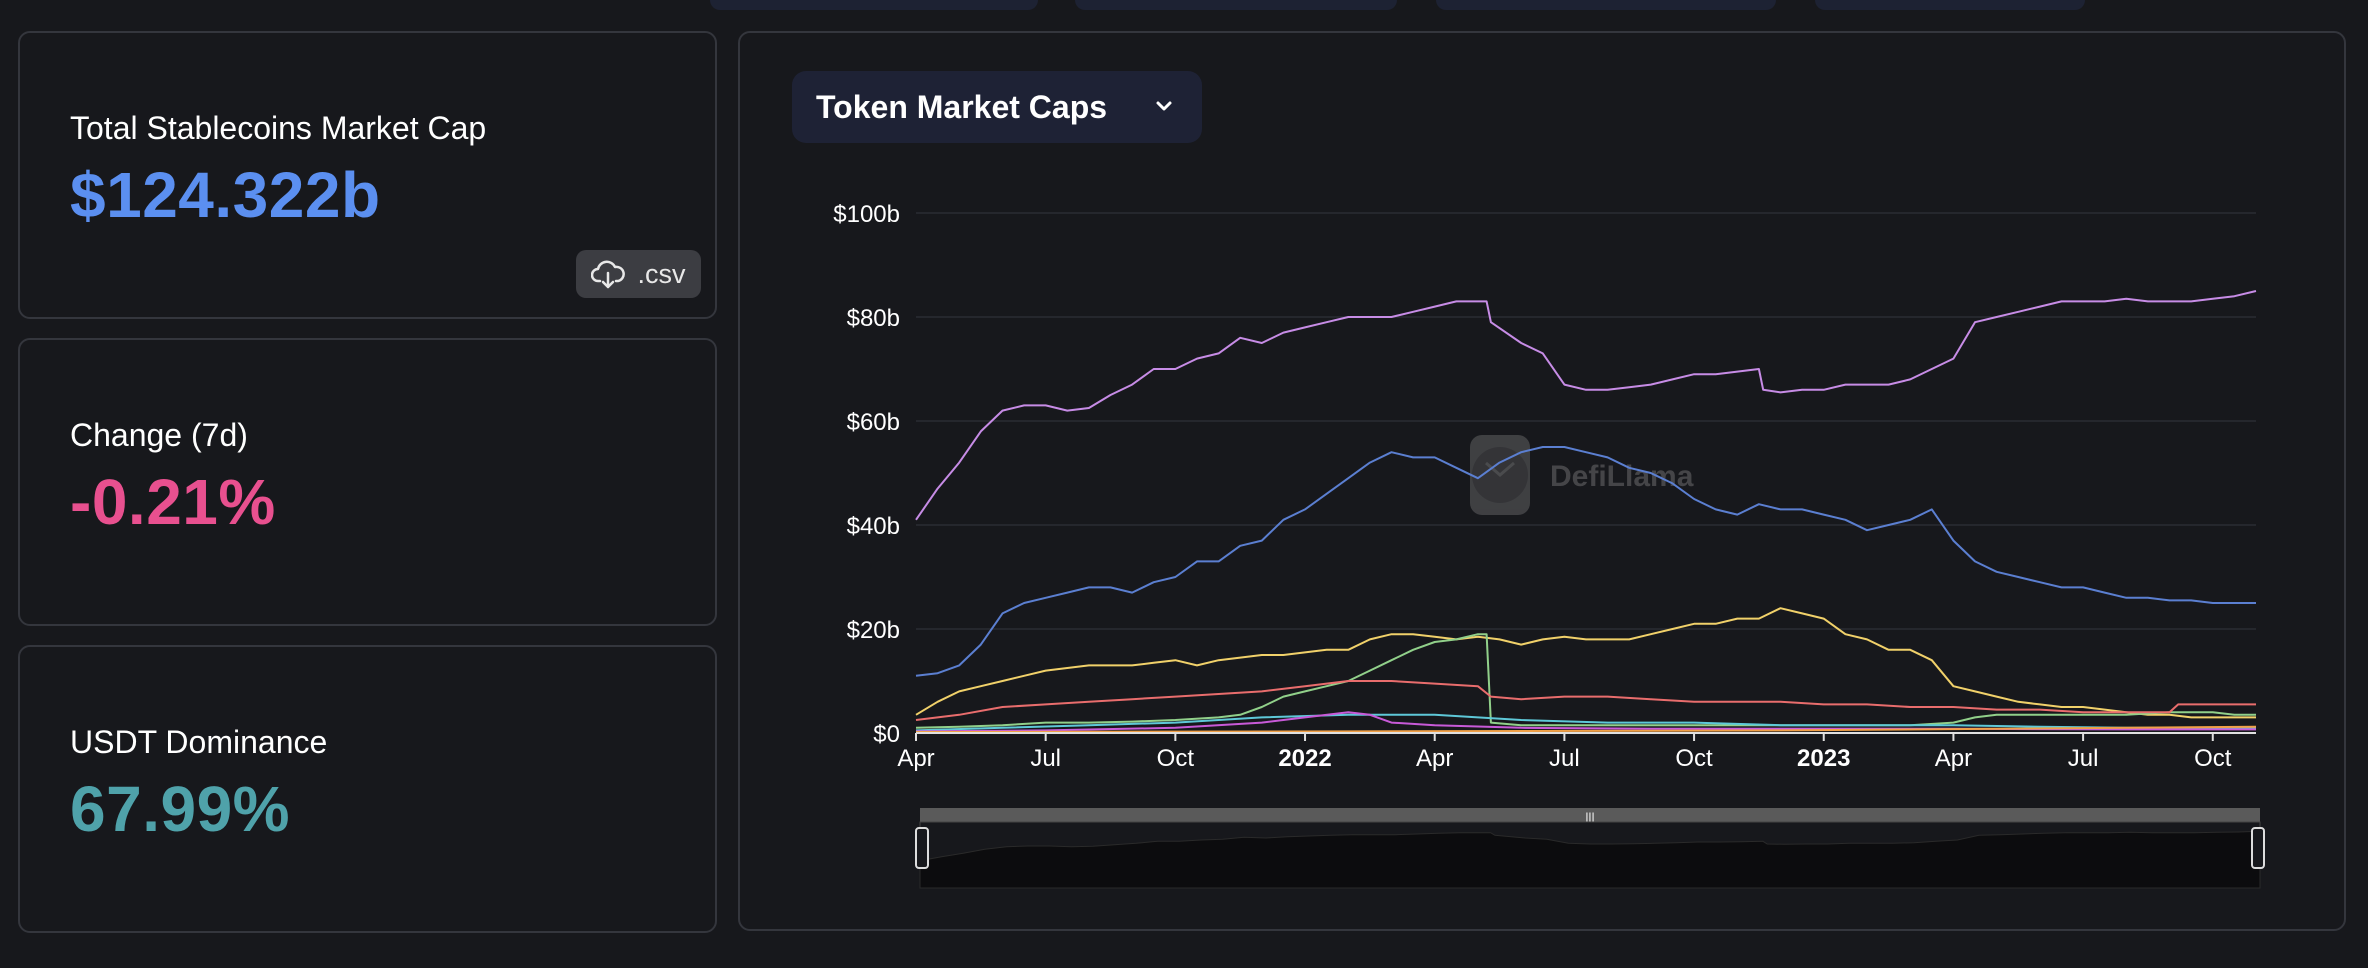  Describe the element at coordinates (886, 734) in the screenshot. I see `y-tick-label: $0` at that location.